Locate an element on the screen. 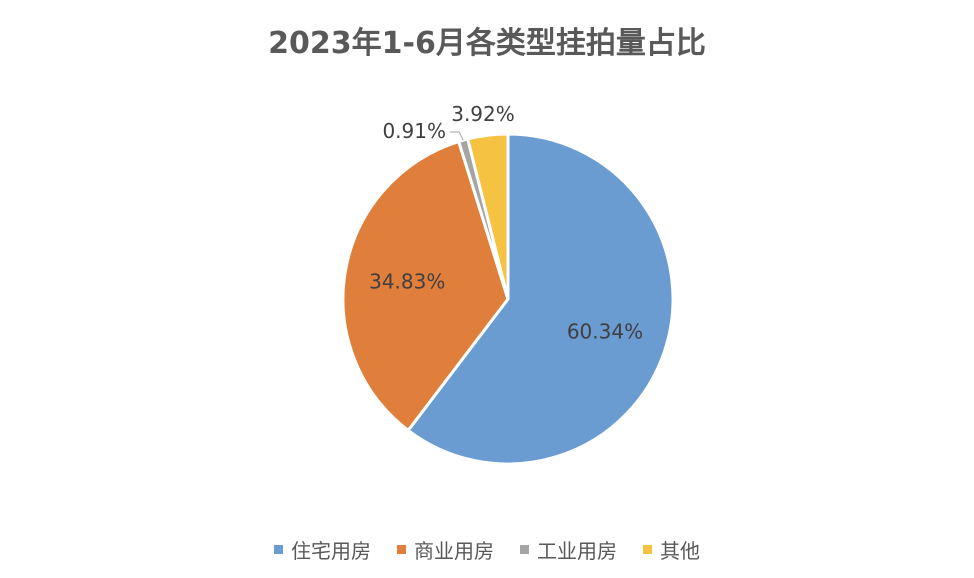 Image resolution: width=974 pixels, height=578 pixels. legend-label: 住宅用房 is located at coordinates (331, 551).